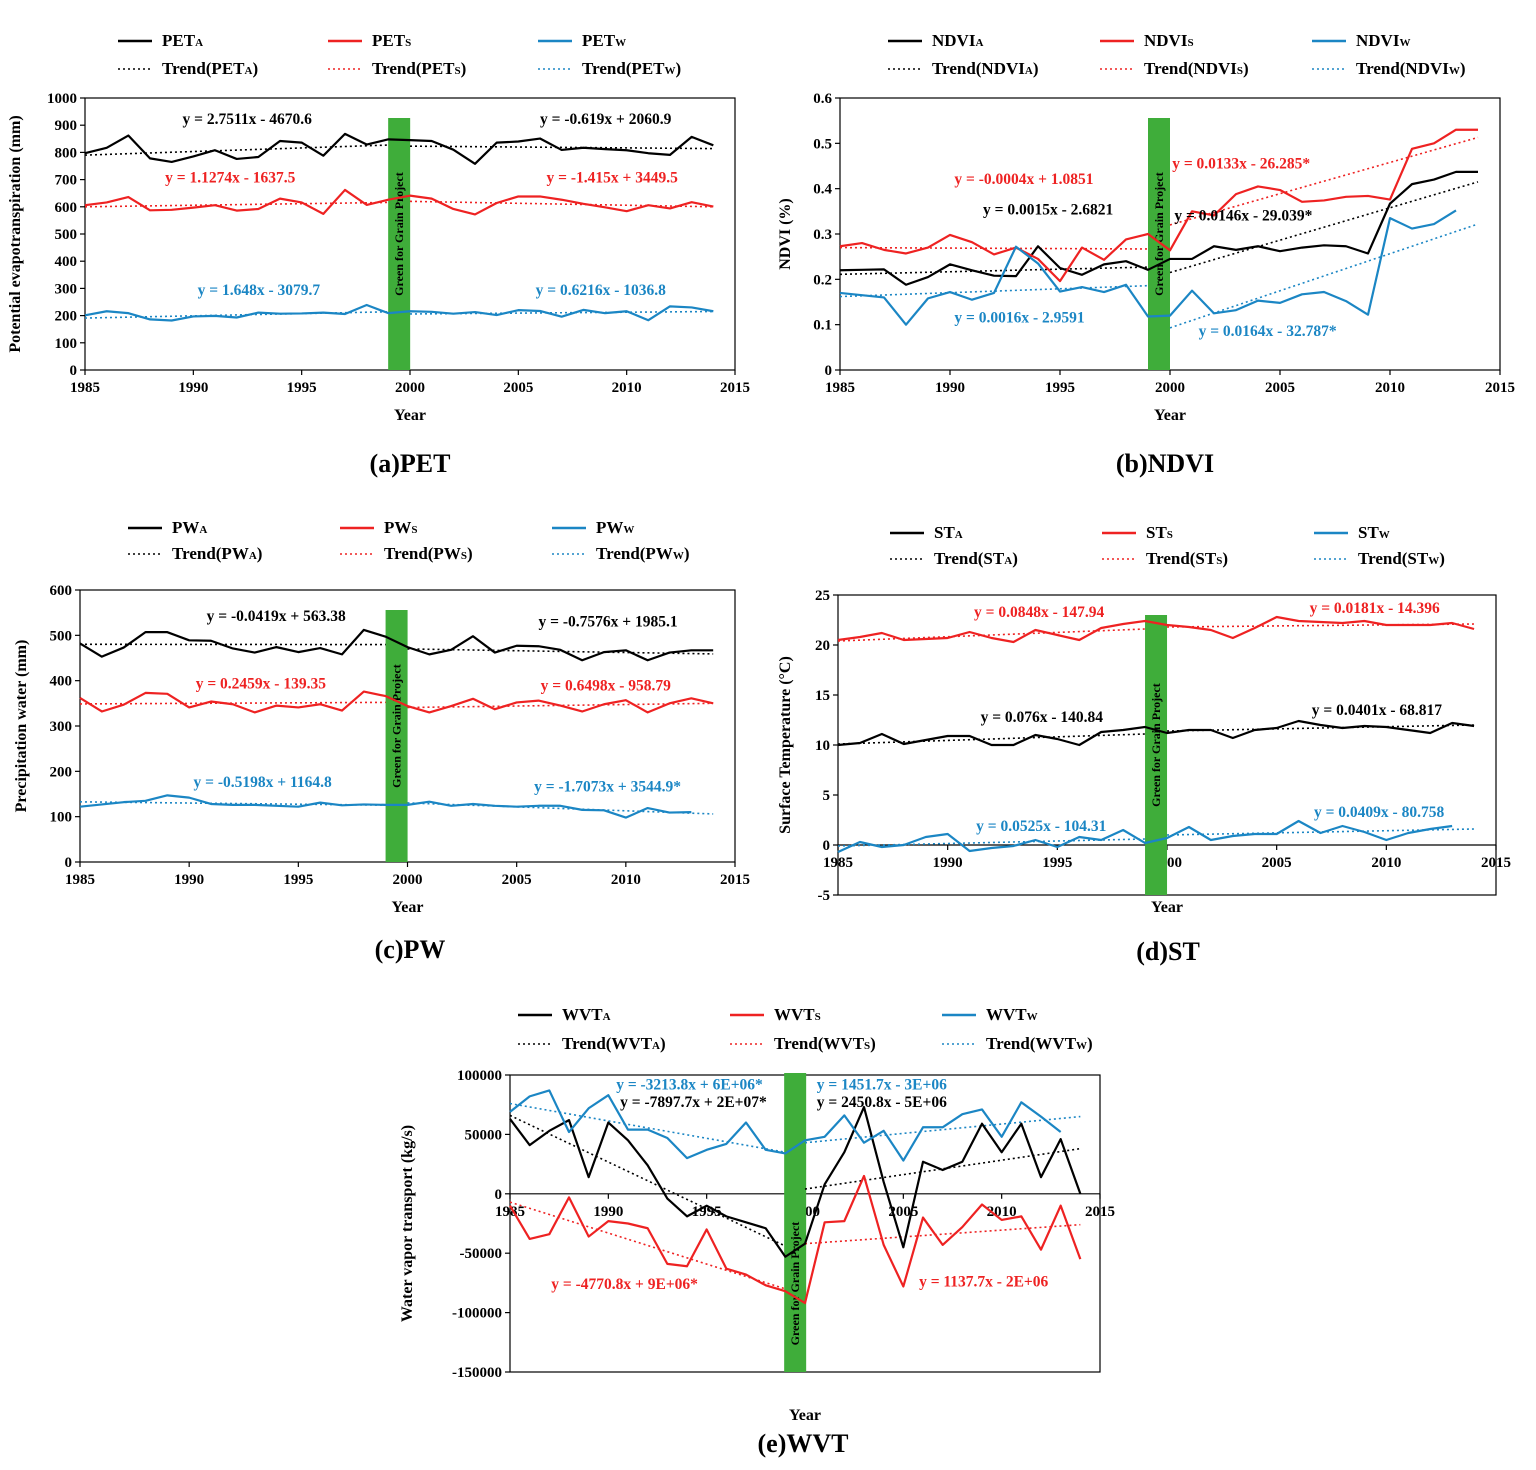 The image size is (1536, 1470). Describe the element at coordinates (391, 40) in the screenshot. I see `legend-label: PETS` at that location.